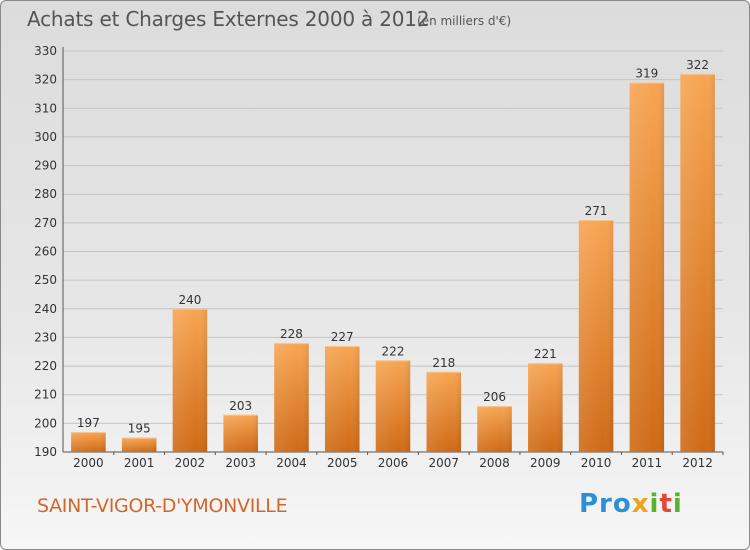 The height and width of the screenshot is (550, 750). I want to click on y-tick-label: 220, so click(45, 366).